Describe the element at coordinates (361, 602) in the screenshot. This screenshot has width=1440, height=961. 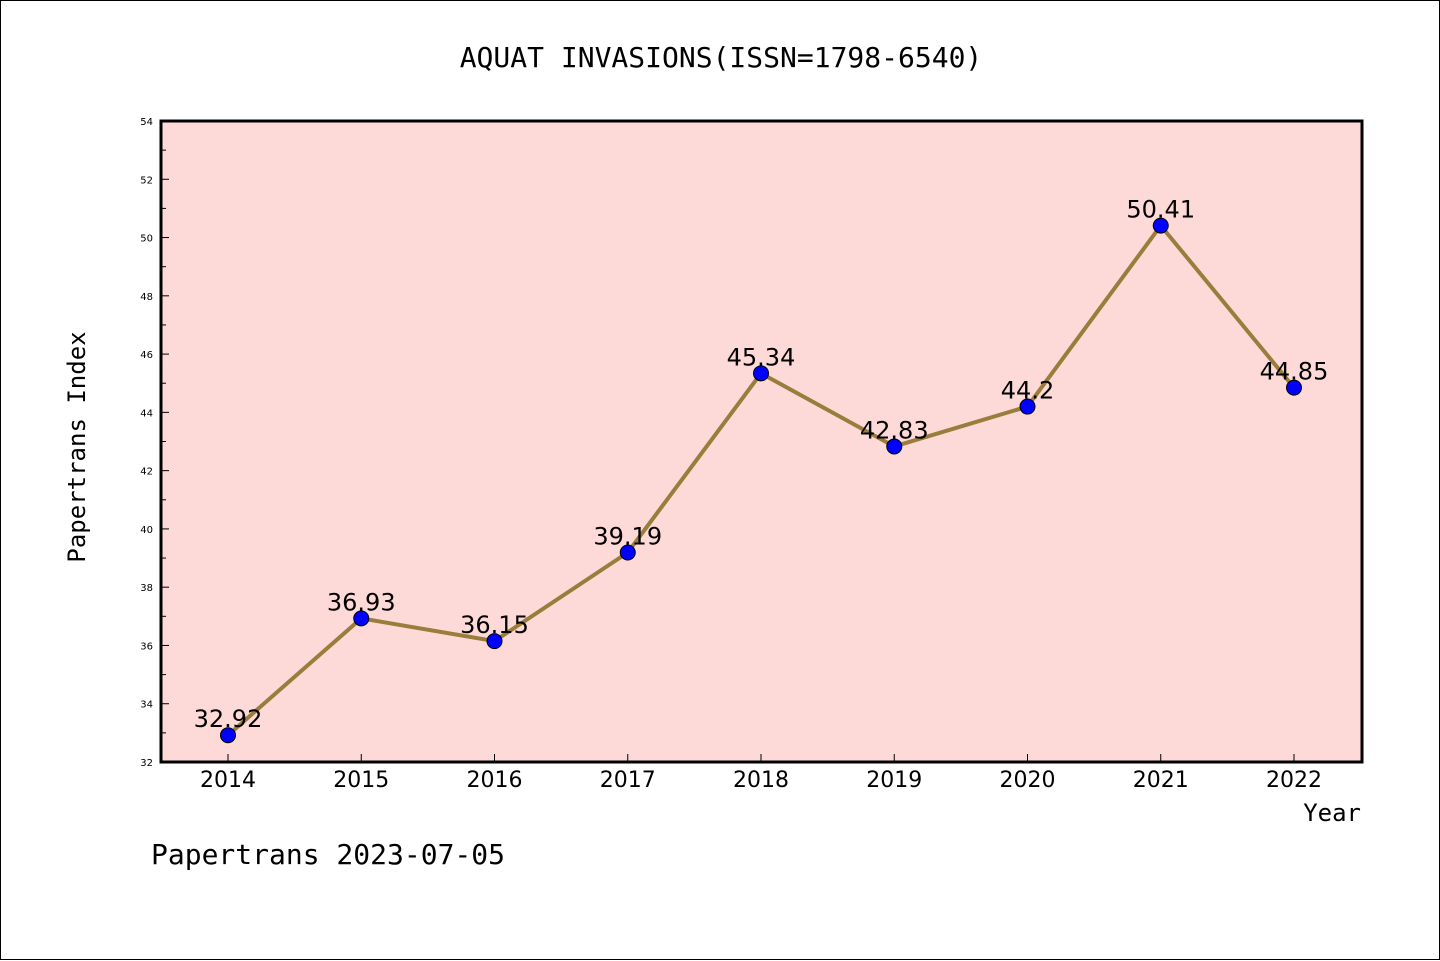
I see `data-label: 36.93` at that location.